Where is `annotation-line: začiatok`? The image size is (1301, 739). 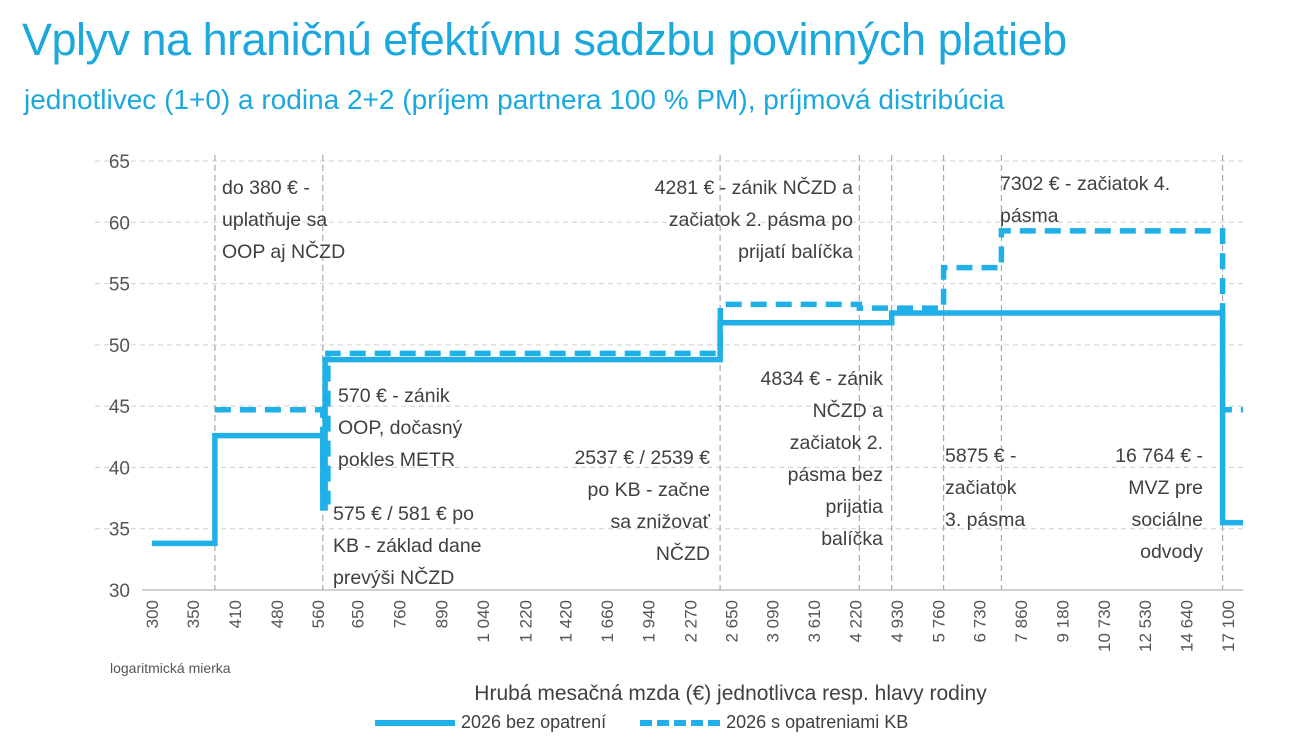
annotation-line: začiatok is located at coordinates (981, 488).